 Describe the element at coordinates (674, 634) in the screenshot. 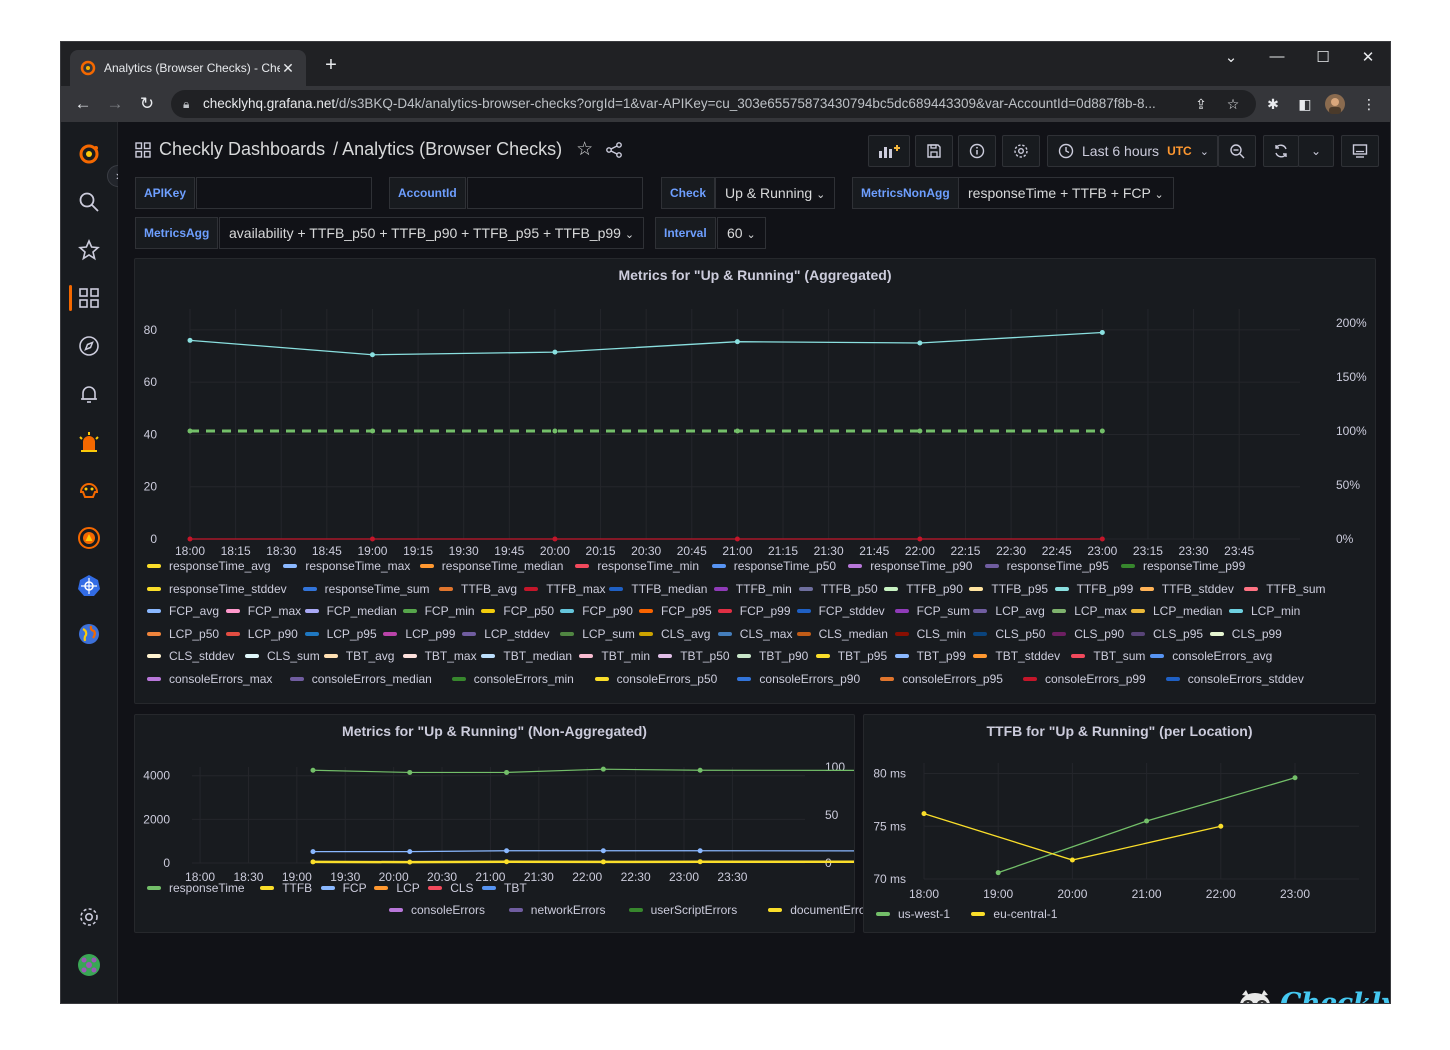

I see `legend-item: CLS_avg` at that location.